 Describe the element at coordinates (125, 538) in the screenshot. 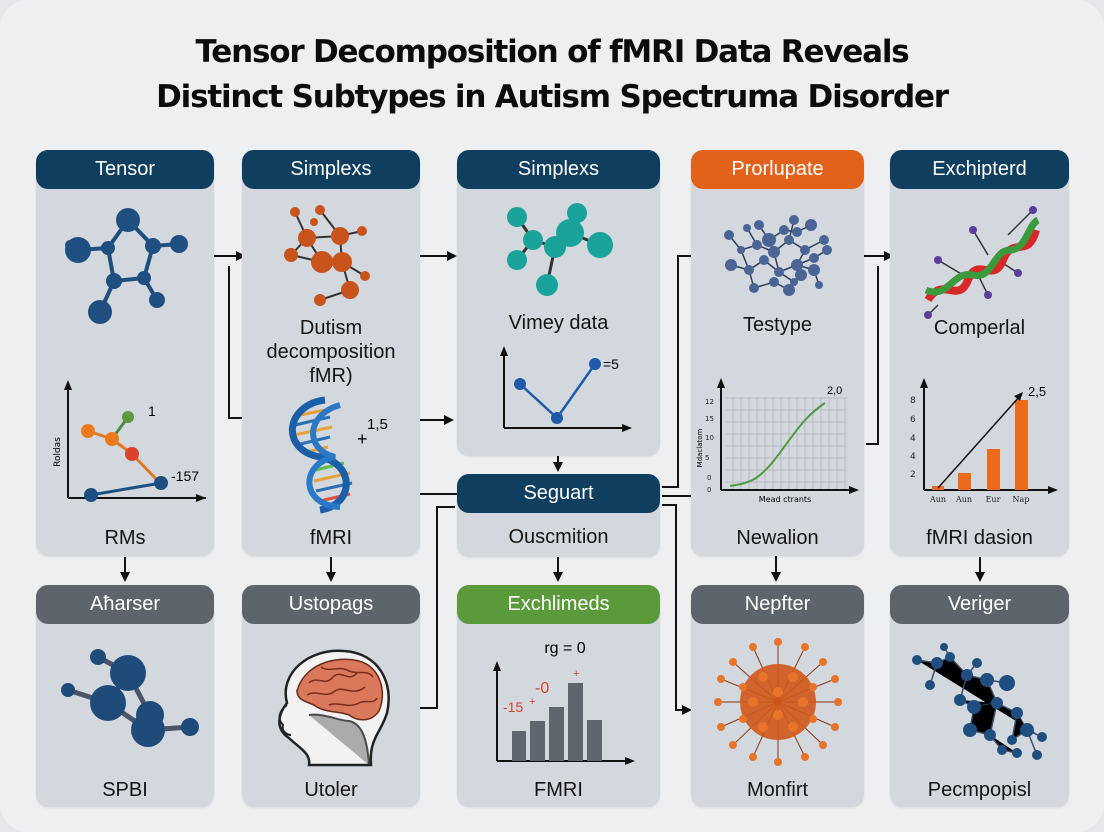

I see `card-label: RMs` at that location.